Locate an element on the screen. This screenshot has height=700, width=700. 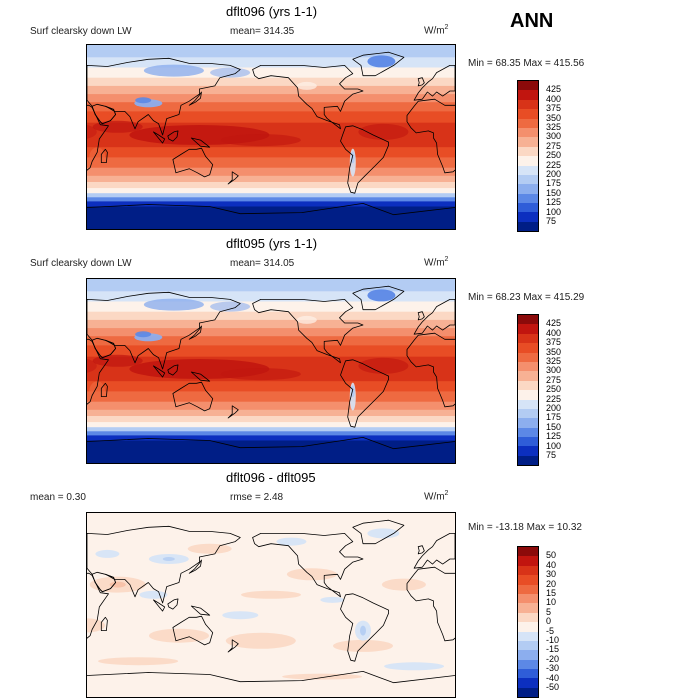
colorbar-level-label: 5 is located at coordinates (549, 611).